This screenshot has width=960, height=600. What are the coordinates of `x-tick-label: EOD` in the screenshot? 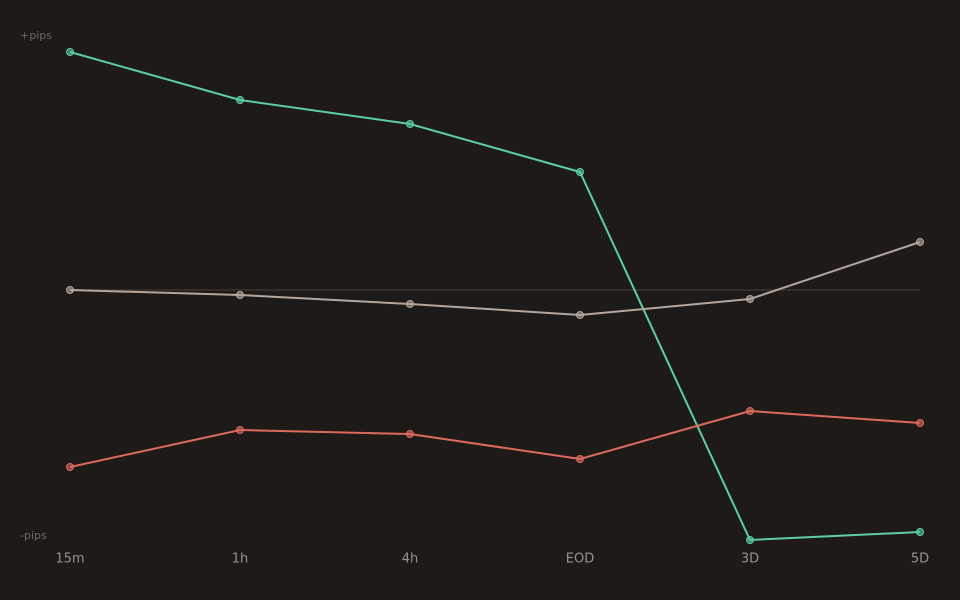 It's located at (580, 559).